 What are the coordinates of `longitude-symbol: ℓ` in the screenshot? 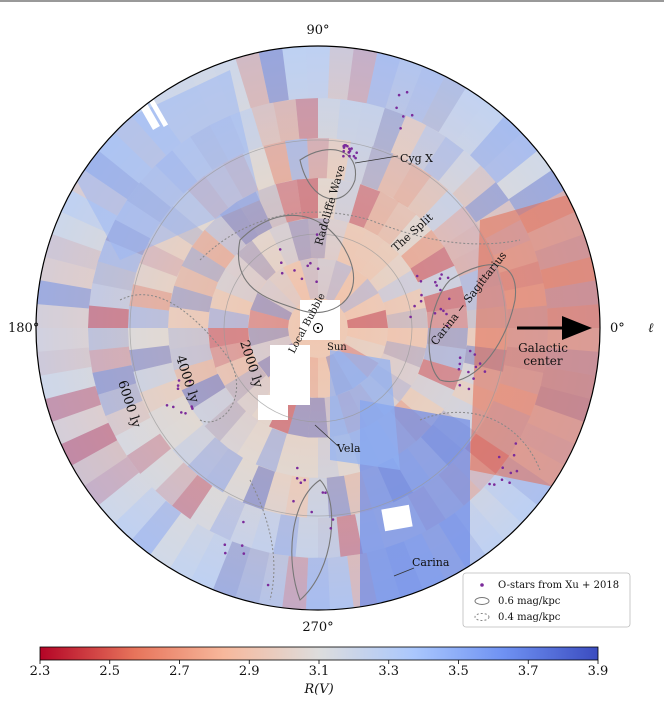 It's located at (651, 328).